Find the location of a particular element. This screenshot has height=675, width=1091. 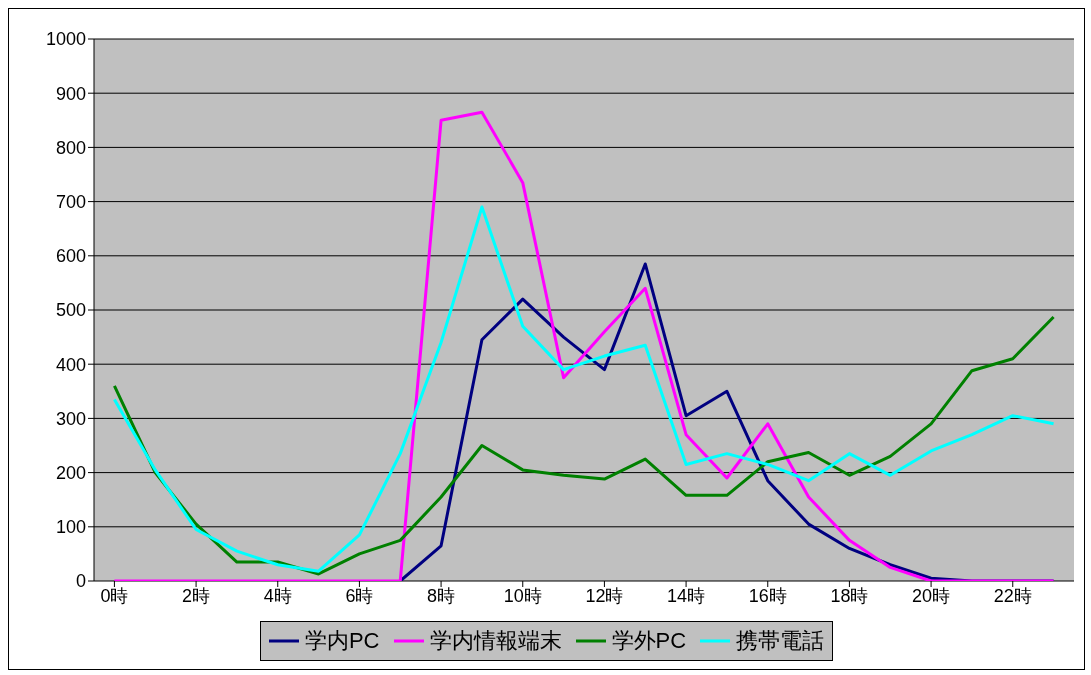

x-tick-label: 8時 is located at coordinates (441, 595).